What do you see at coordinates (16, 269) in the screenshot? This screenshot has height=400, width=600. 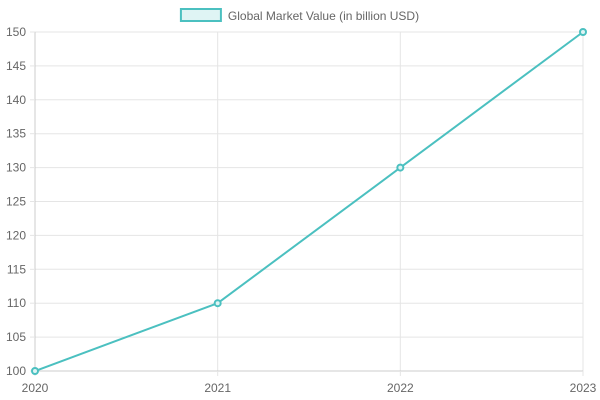 I see `y-tick-label: 115` at bounding box center [16, 269].